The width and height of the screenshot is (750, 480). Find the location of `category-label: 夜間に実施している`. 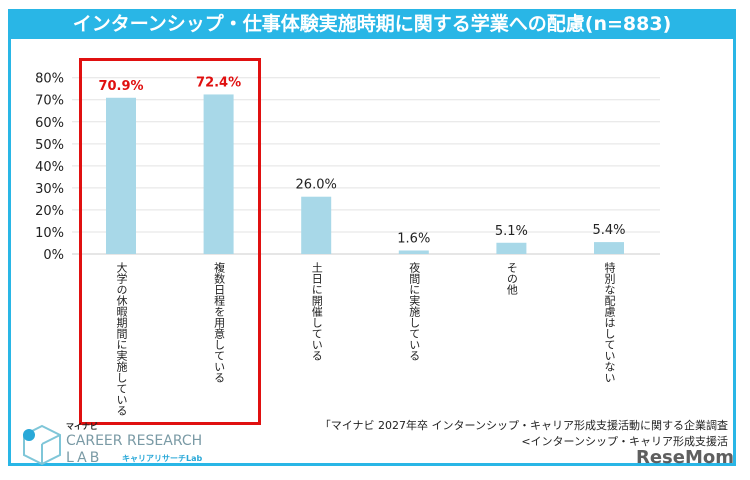

category-label: 夜間に実施している is located at coordinates (414, 311).